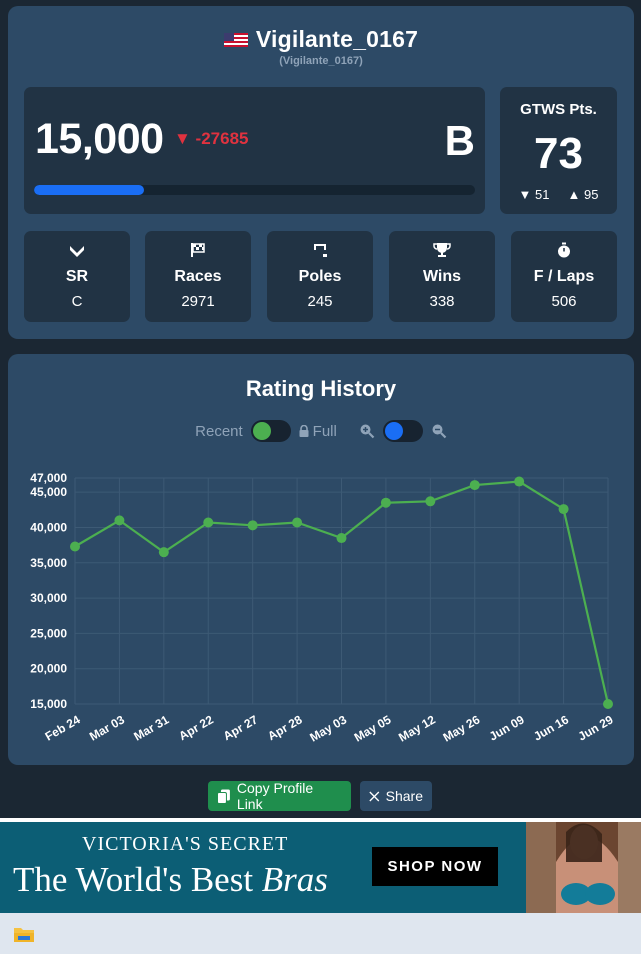 The width and height of the screenshot is (641, 954). I want to click on x-tick-label: Apr 28, so click(285, 727).